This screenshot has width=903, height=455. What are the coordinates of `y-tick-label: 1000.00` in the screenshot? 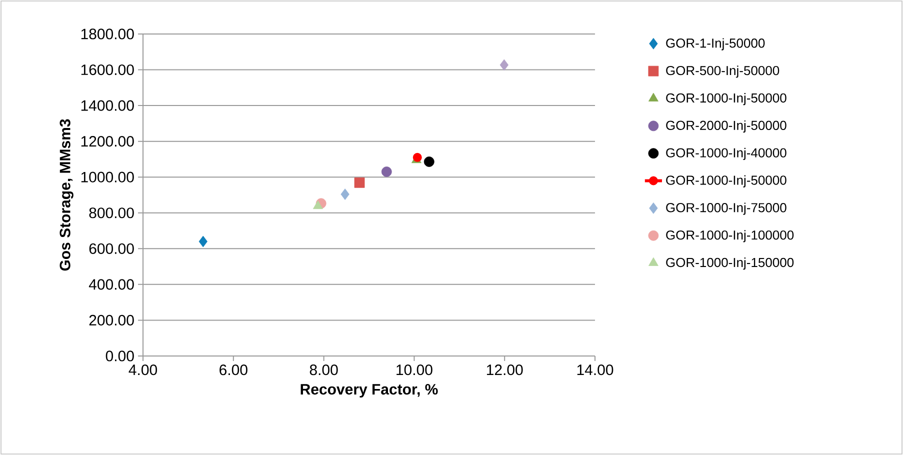 It's located at (107, 177).